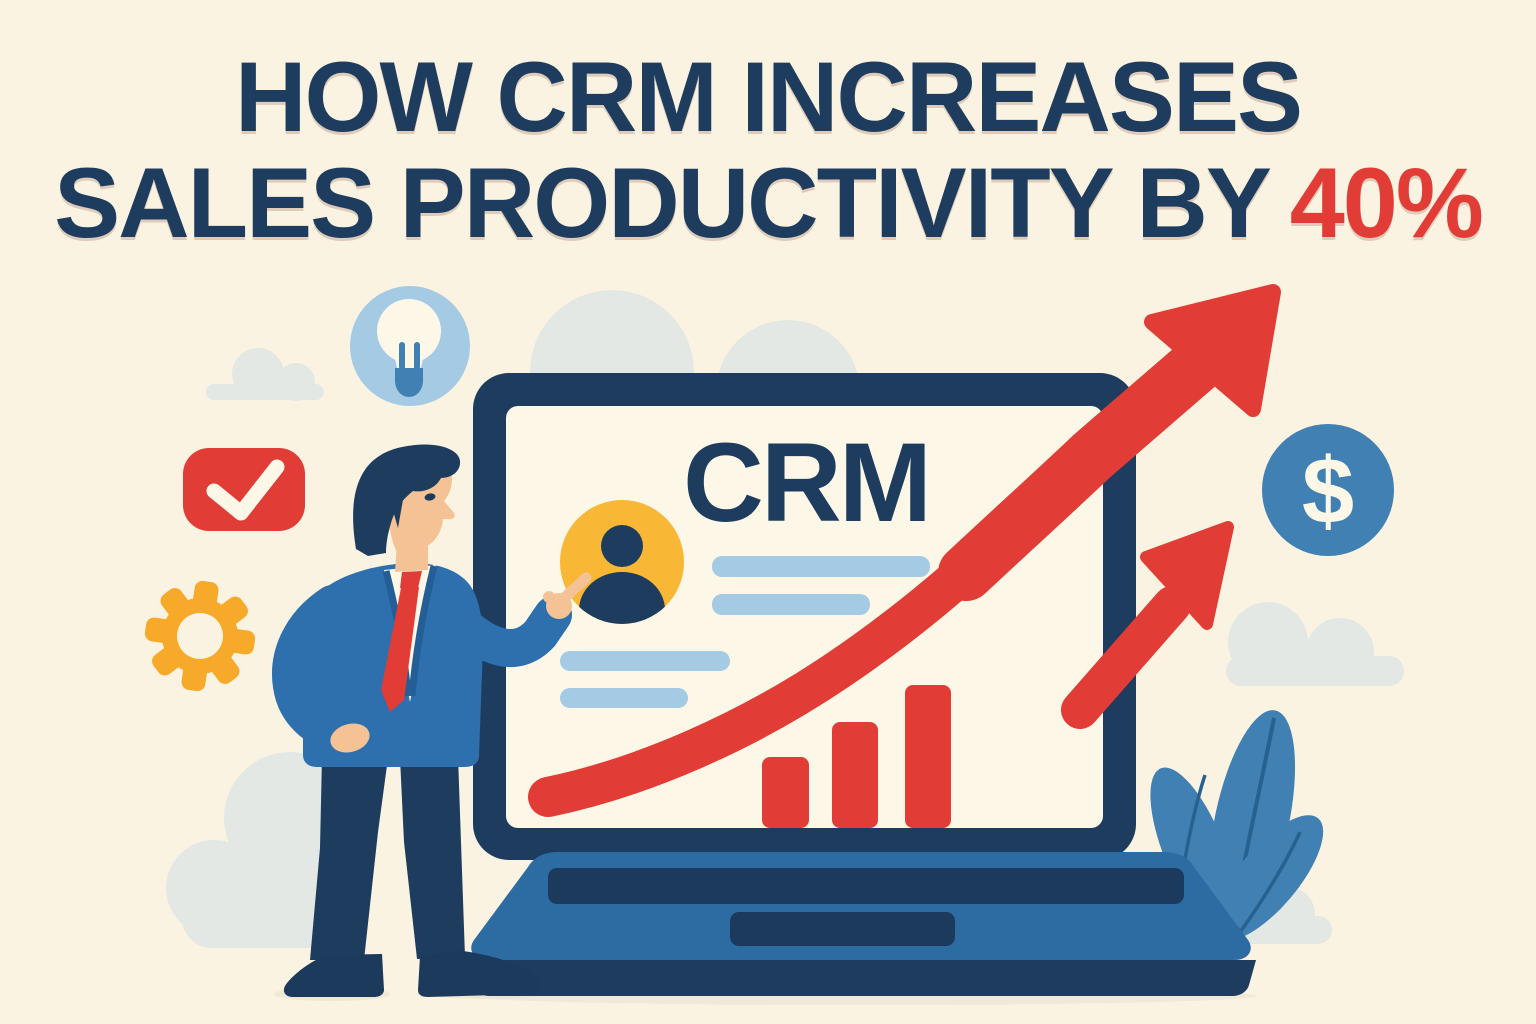  What do you see at coordinates (866, 886) in the screenshot?
I see `keyboard` at bounding box center [866, 886].